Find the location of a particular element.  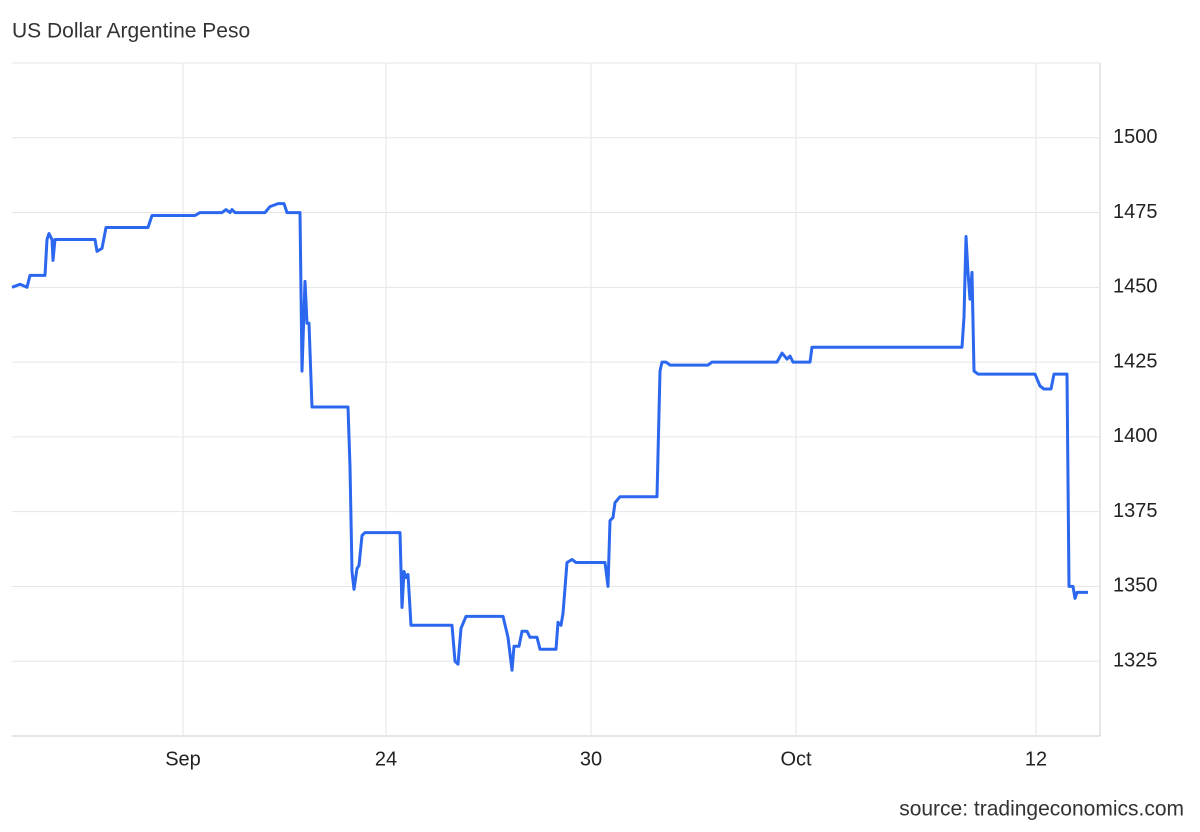

x-tick-label: Oct is located at coordinates (796, 759).